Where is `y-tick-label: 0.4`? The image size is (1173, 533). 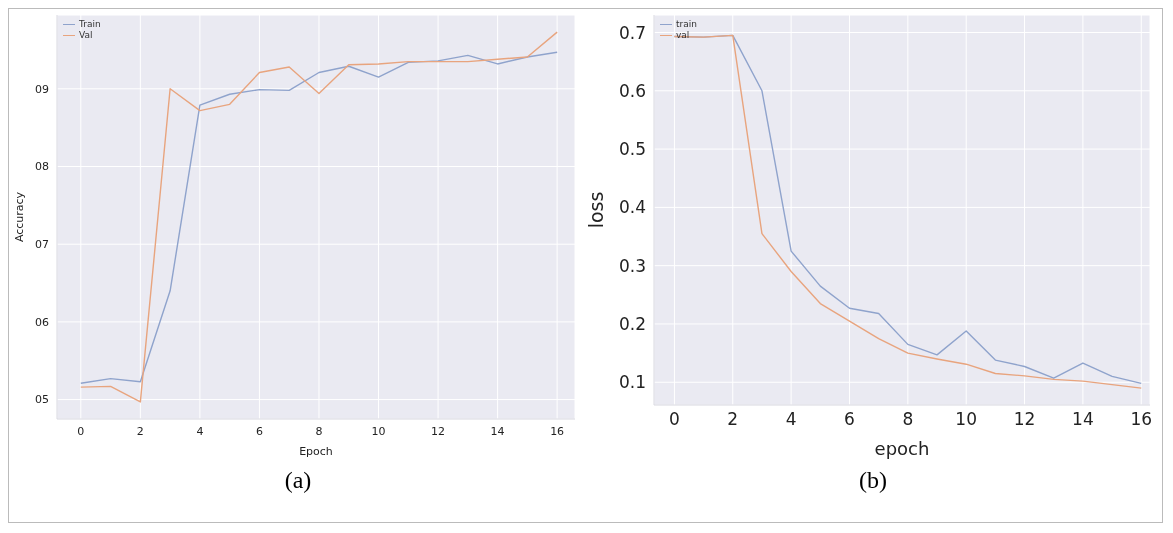 y-tick-label: 0.4 is located at coordinates (632, 207).